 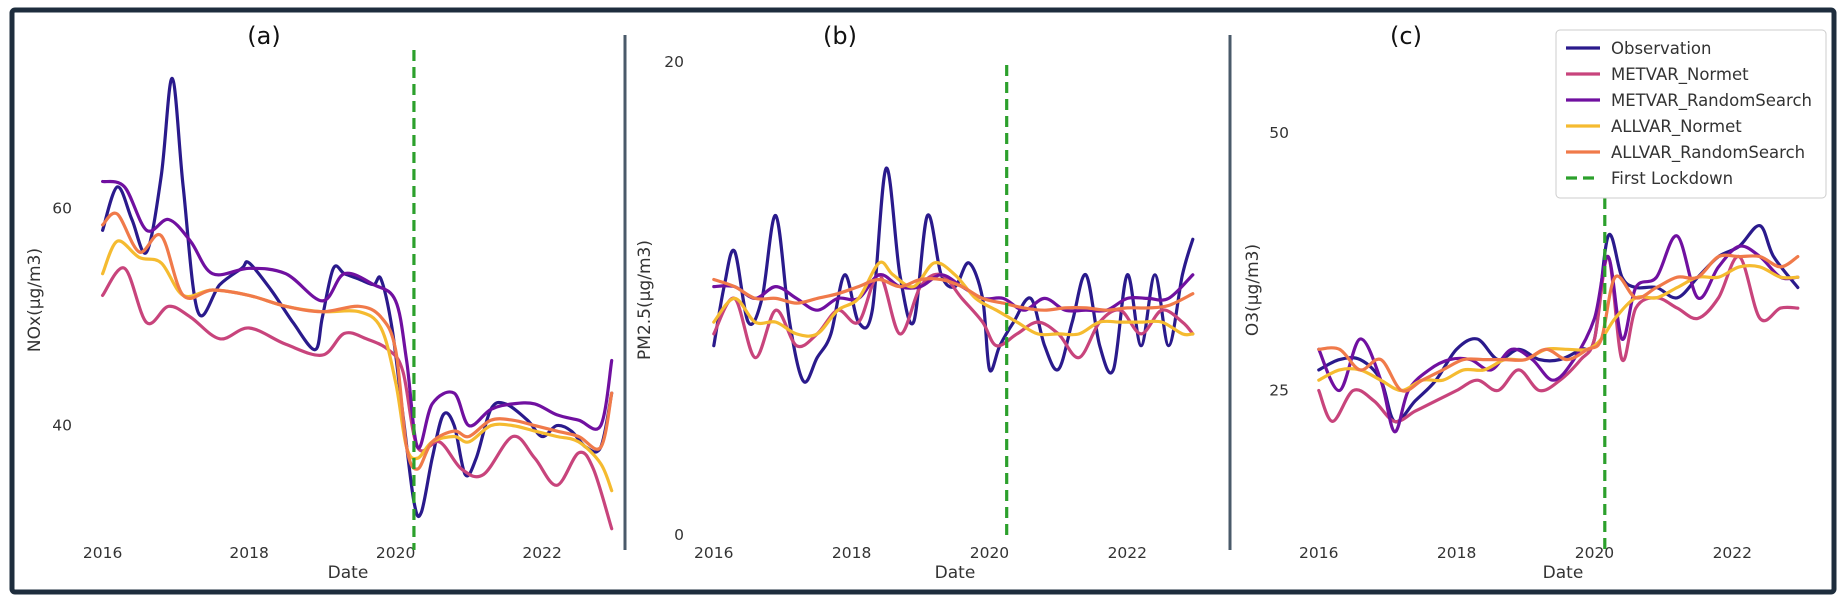 What do you see at coordinates (263, 36) in the screenshot?
I see `panel-title: (a)` at bounding box center [263, 36].